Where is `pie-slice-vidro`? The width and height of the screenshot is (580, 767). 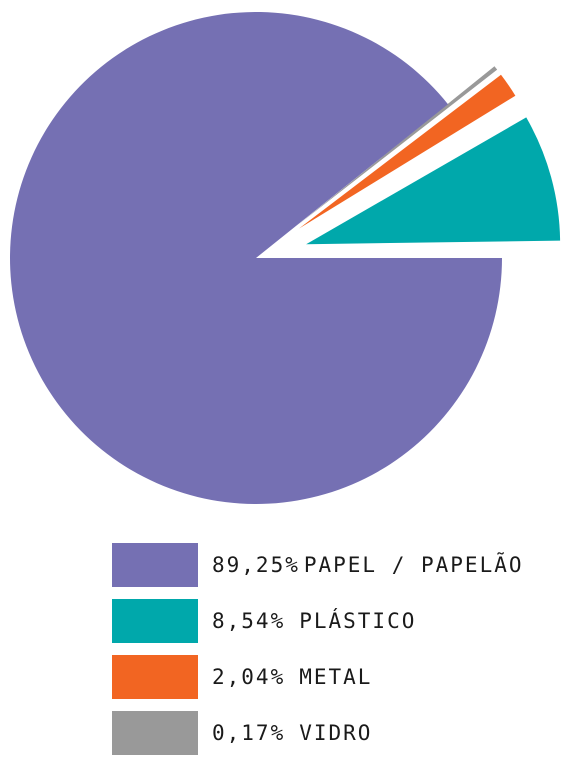 pie-slice-vidro is located at coordinates (397, 146).